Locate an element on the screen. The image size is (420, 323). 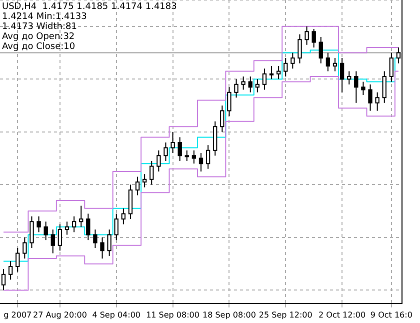
annotation: Avg до Open:32 is located at coordinates (38, 37).